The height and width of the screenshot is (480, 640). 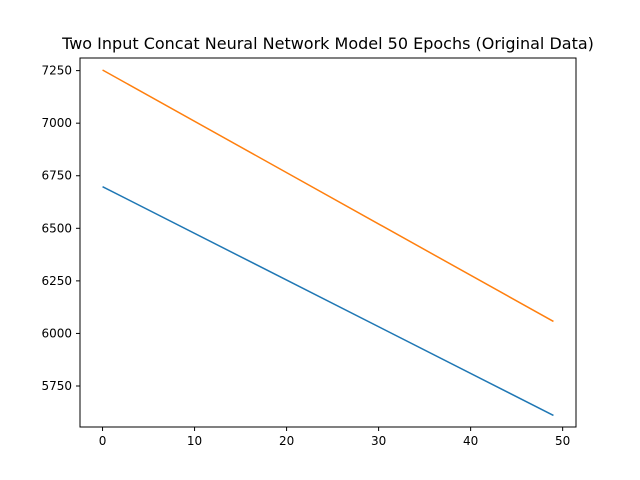 I want to click on x-axis: 0 10 20 30 40 50, so click(x=334, y=437).